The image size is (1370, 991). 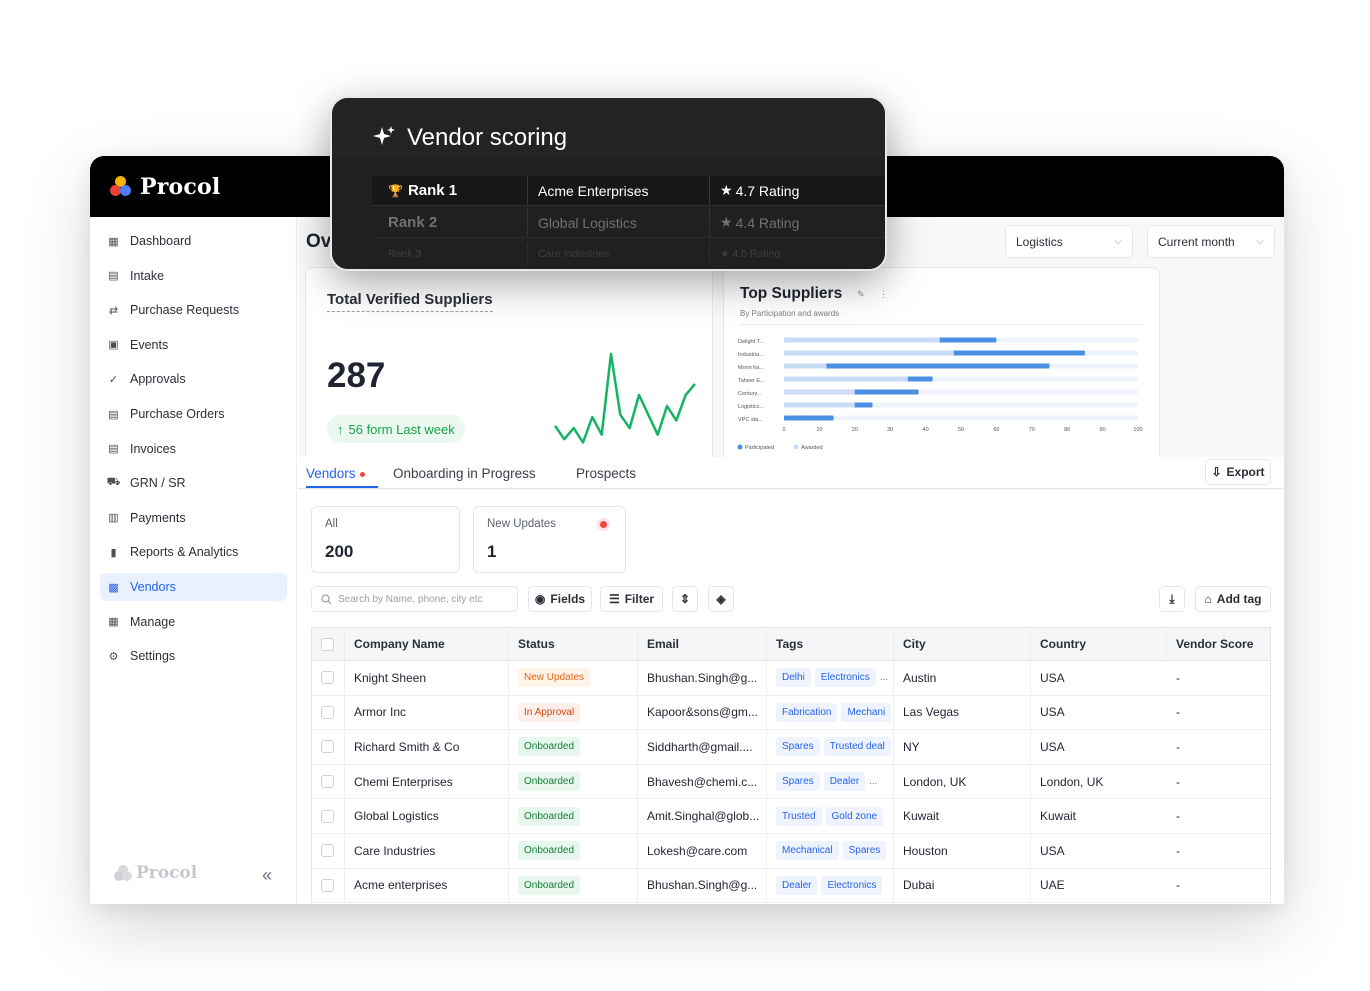 What do you see at coordinates (631, 599) in the screenshot?
I see `filter-button: ☰ Filter` at bounding box center [631, 599].